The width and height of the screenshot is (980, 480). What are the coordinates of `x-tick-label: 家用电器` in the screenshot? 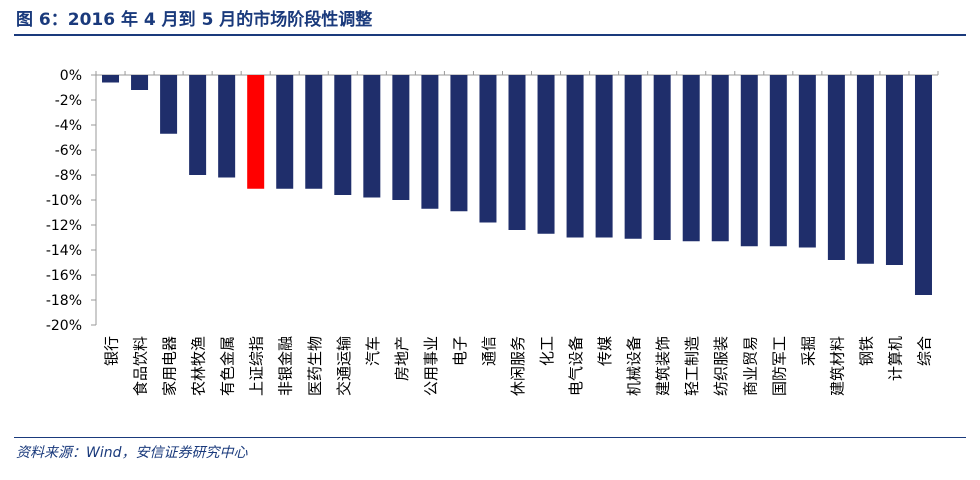 It's located at (170, 366).